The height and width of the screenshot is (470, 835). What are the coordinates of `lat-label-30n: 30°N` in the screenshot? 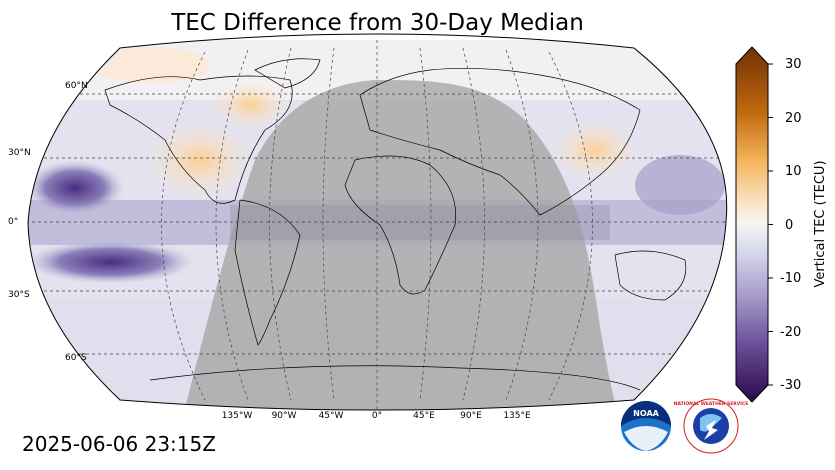 It's located at (19, 153).